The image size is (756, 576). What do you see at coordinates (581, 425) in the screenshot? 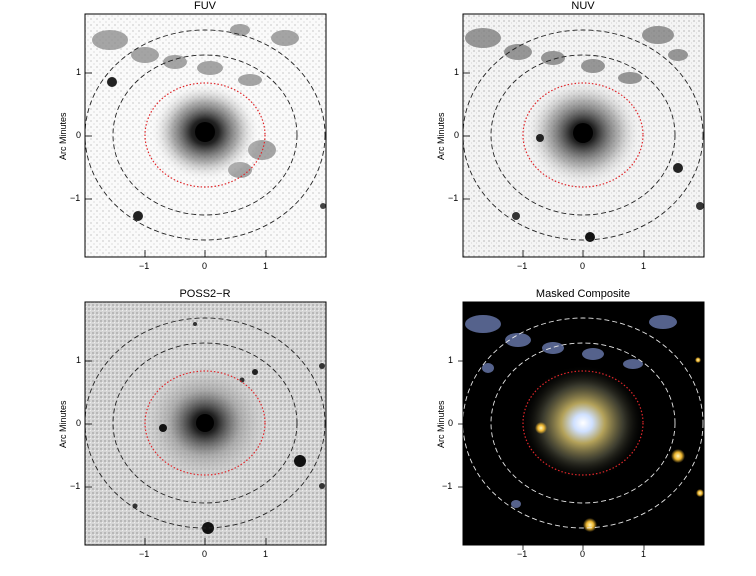
I see `composite-image` at bounding box center [581, 425].